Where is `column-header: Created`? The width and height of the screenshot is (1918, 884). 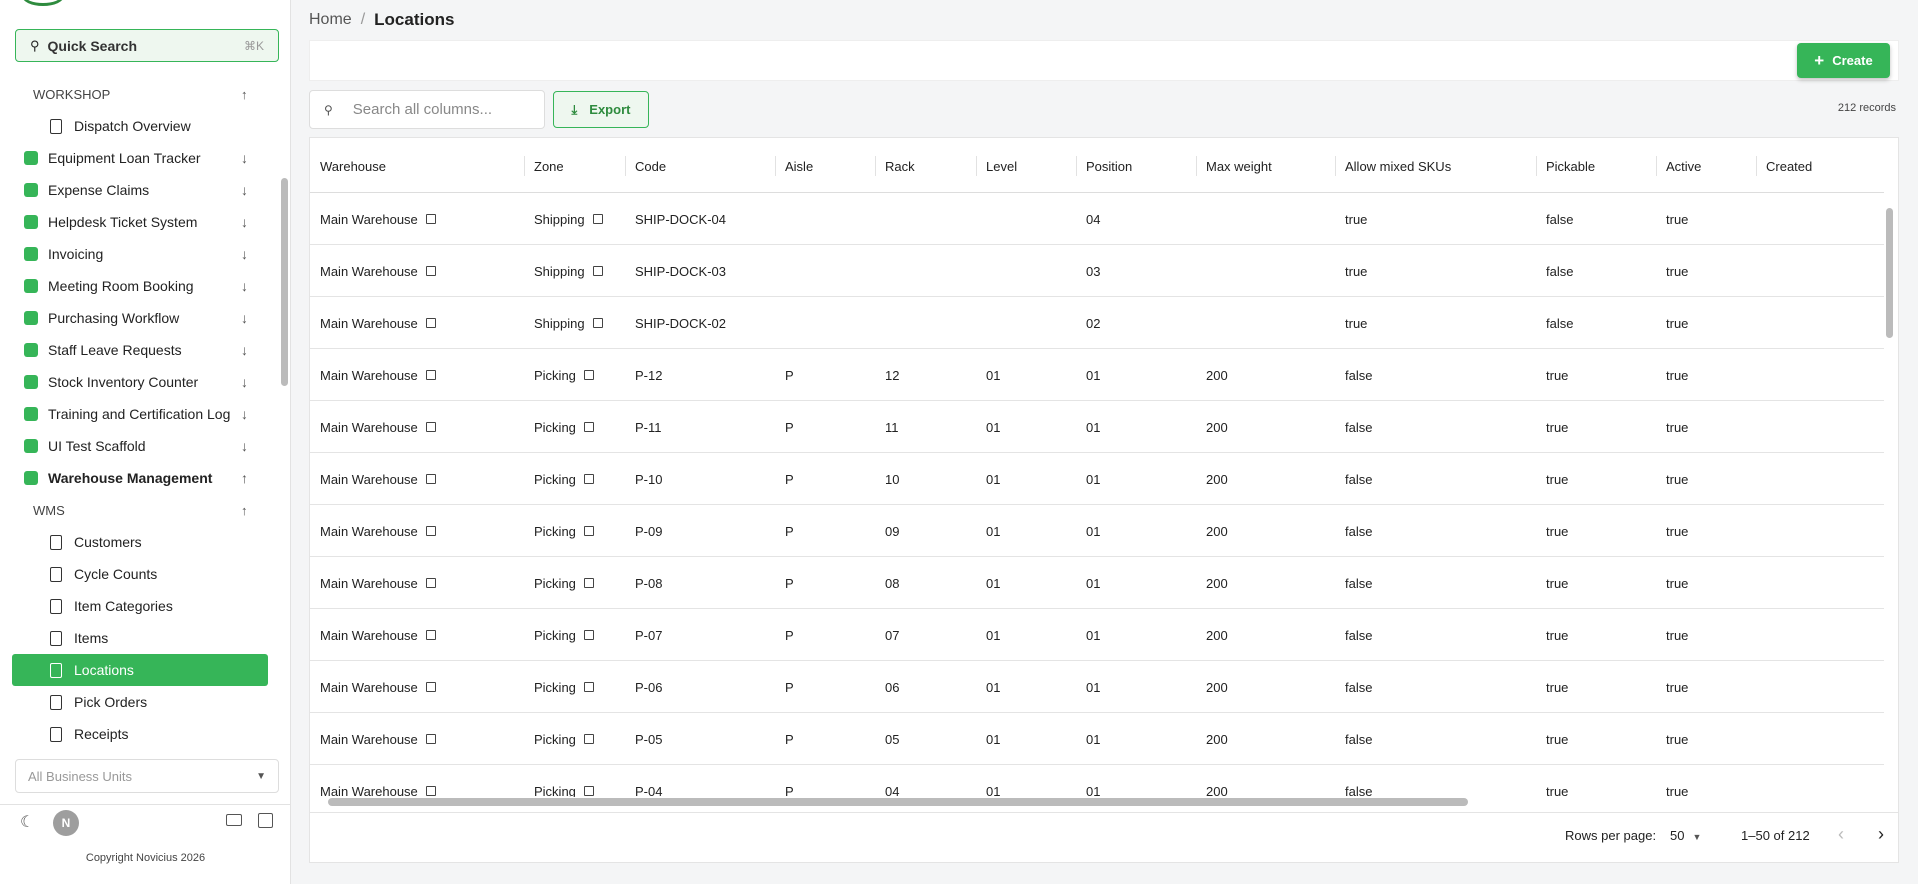
column-header: Created is located at coordinates (1789, 166).